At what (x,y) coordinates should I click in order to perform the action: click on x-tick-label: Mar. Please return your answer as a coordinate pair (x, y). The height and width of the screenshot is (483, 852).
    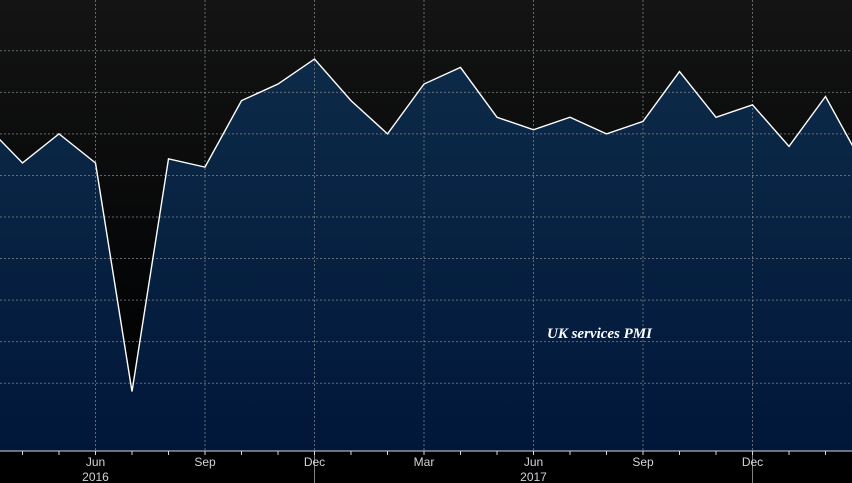
    Looking at the image, I should click on (424, 462).